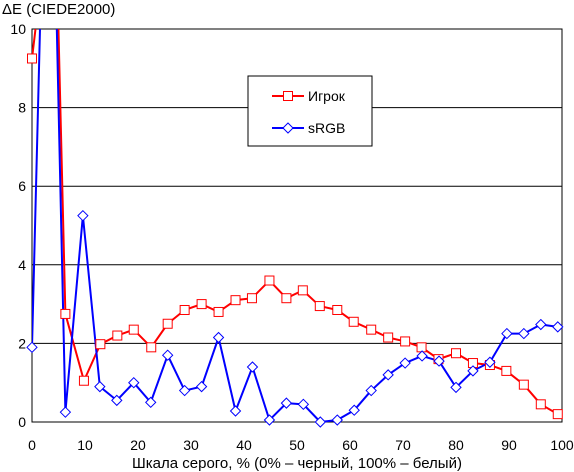 Image resolution: width=574 pixels, height=472 pixels. I want to click on x-tick-label-8: 80, so click(456, 445).